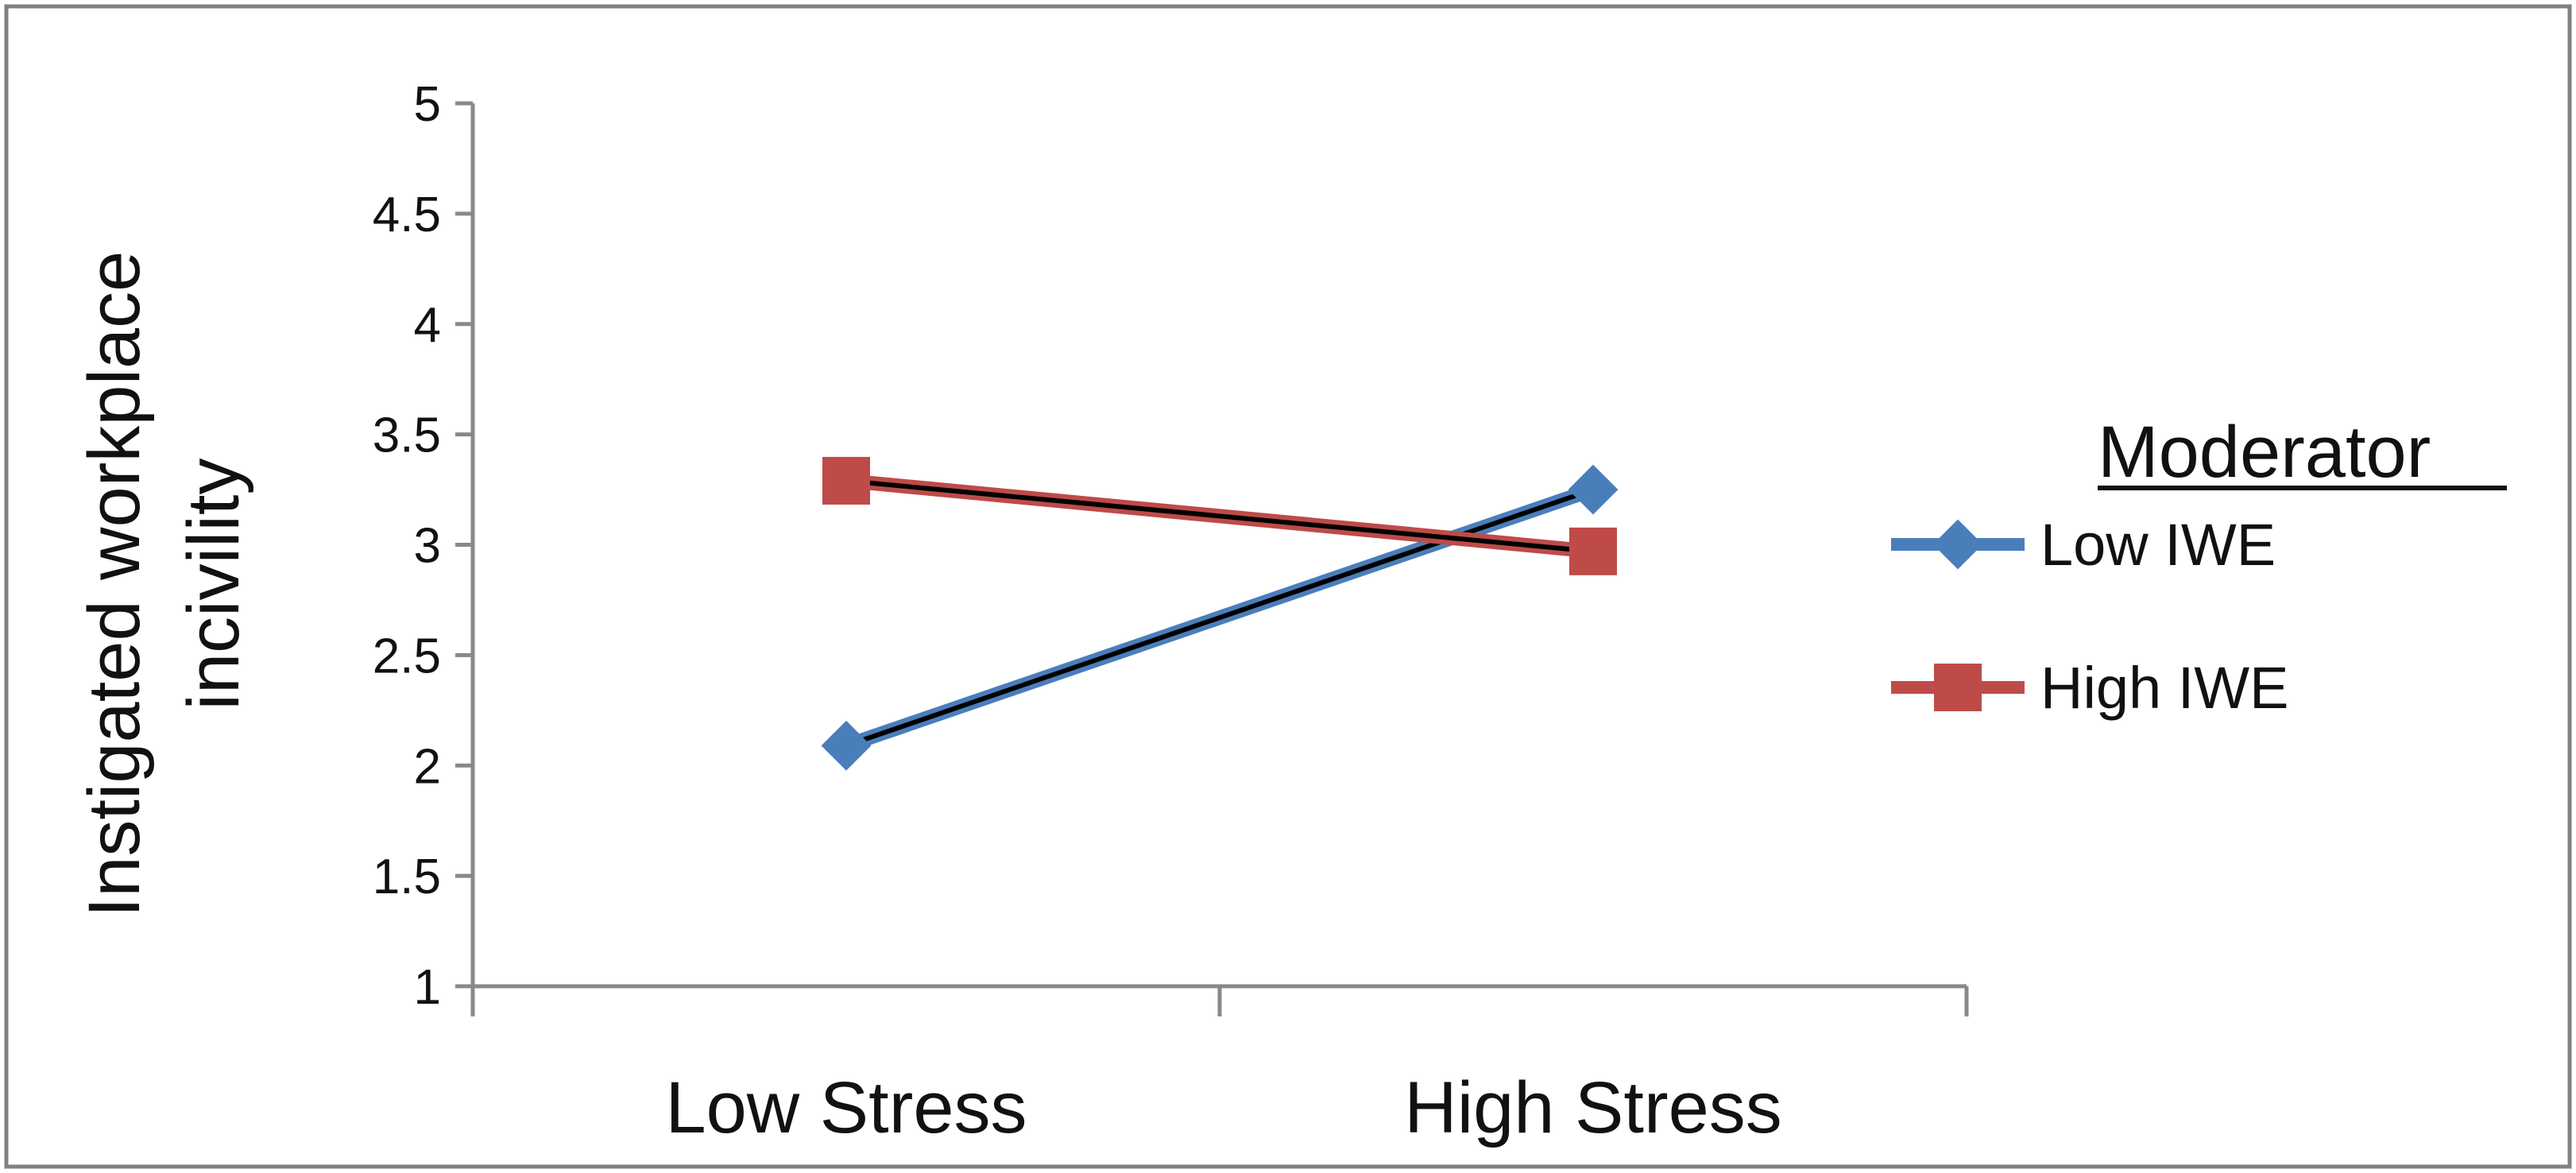  I want to click on legend-entry: Low IWE, so click(2083, 545).